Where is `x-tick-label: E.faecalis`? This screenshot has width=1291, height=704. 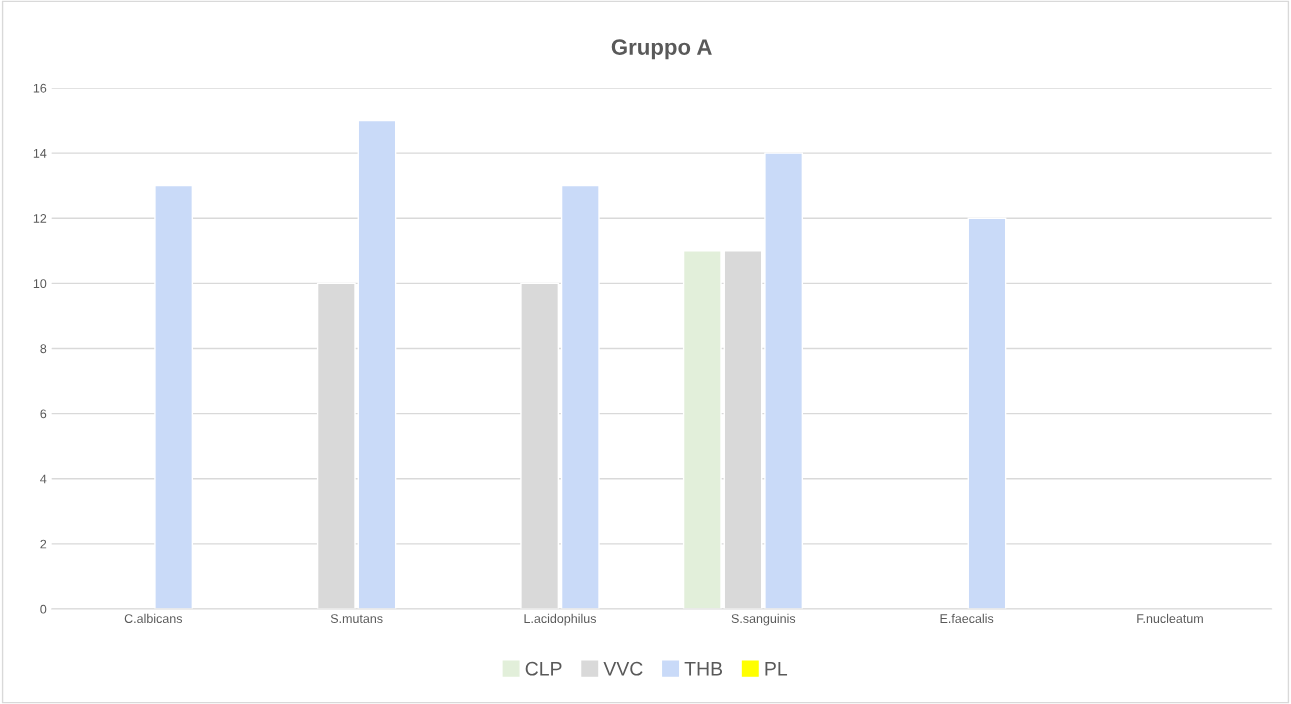
x-tick-label: E.faecalis is located at coordinates (967, 618).